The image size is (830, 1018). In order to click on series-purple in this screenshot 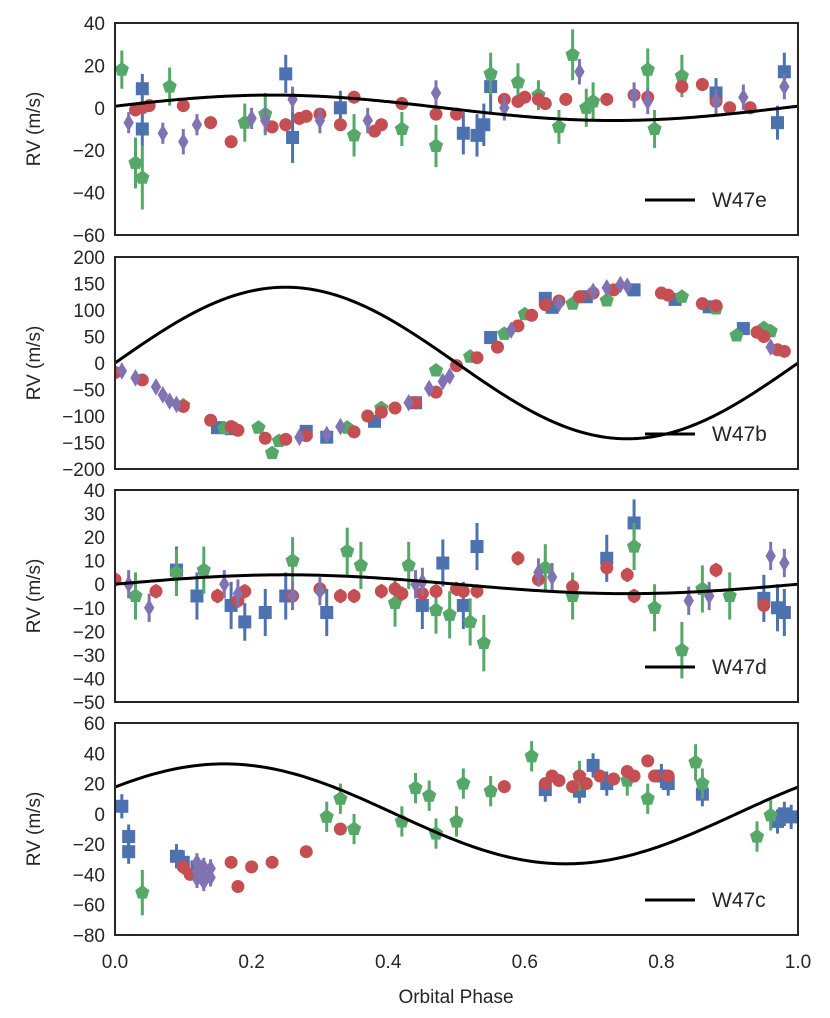, I will do `click(456, 107)`.